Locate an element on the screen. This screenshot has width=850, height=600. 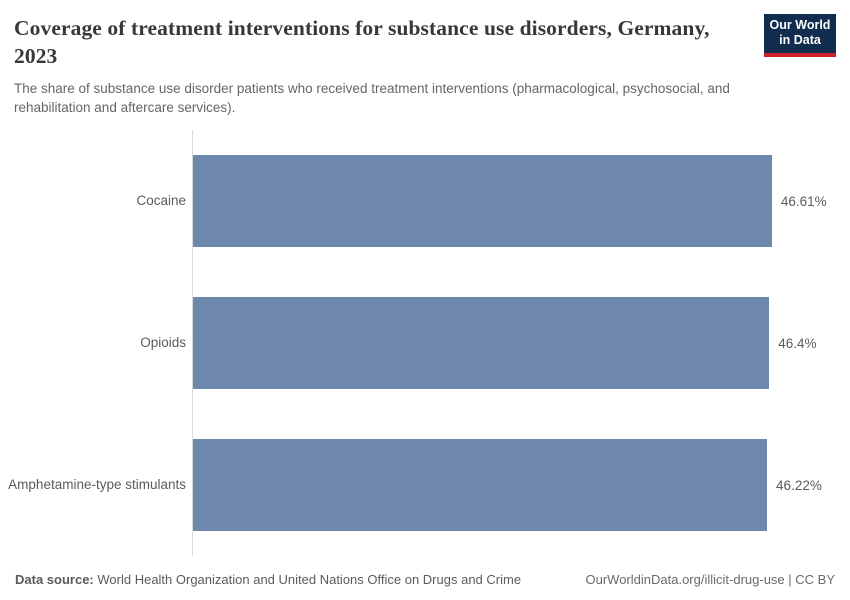
owid-logo: Our World in Data is located at coordinates (800, 35).